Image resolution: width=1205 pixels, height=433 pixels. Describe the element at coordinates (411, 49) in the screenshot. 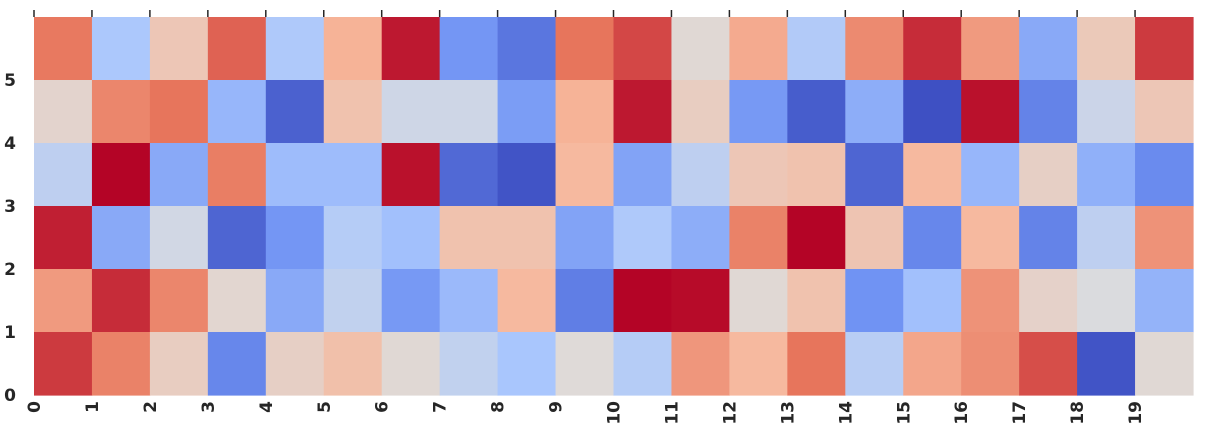

I see `heatmap-cell-r5-c6` at that location.